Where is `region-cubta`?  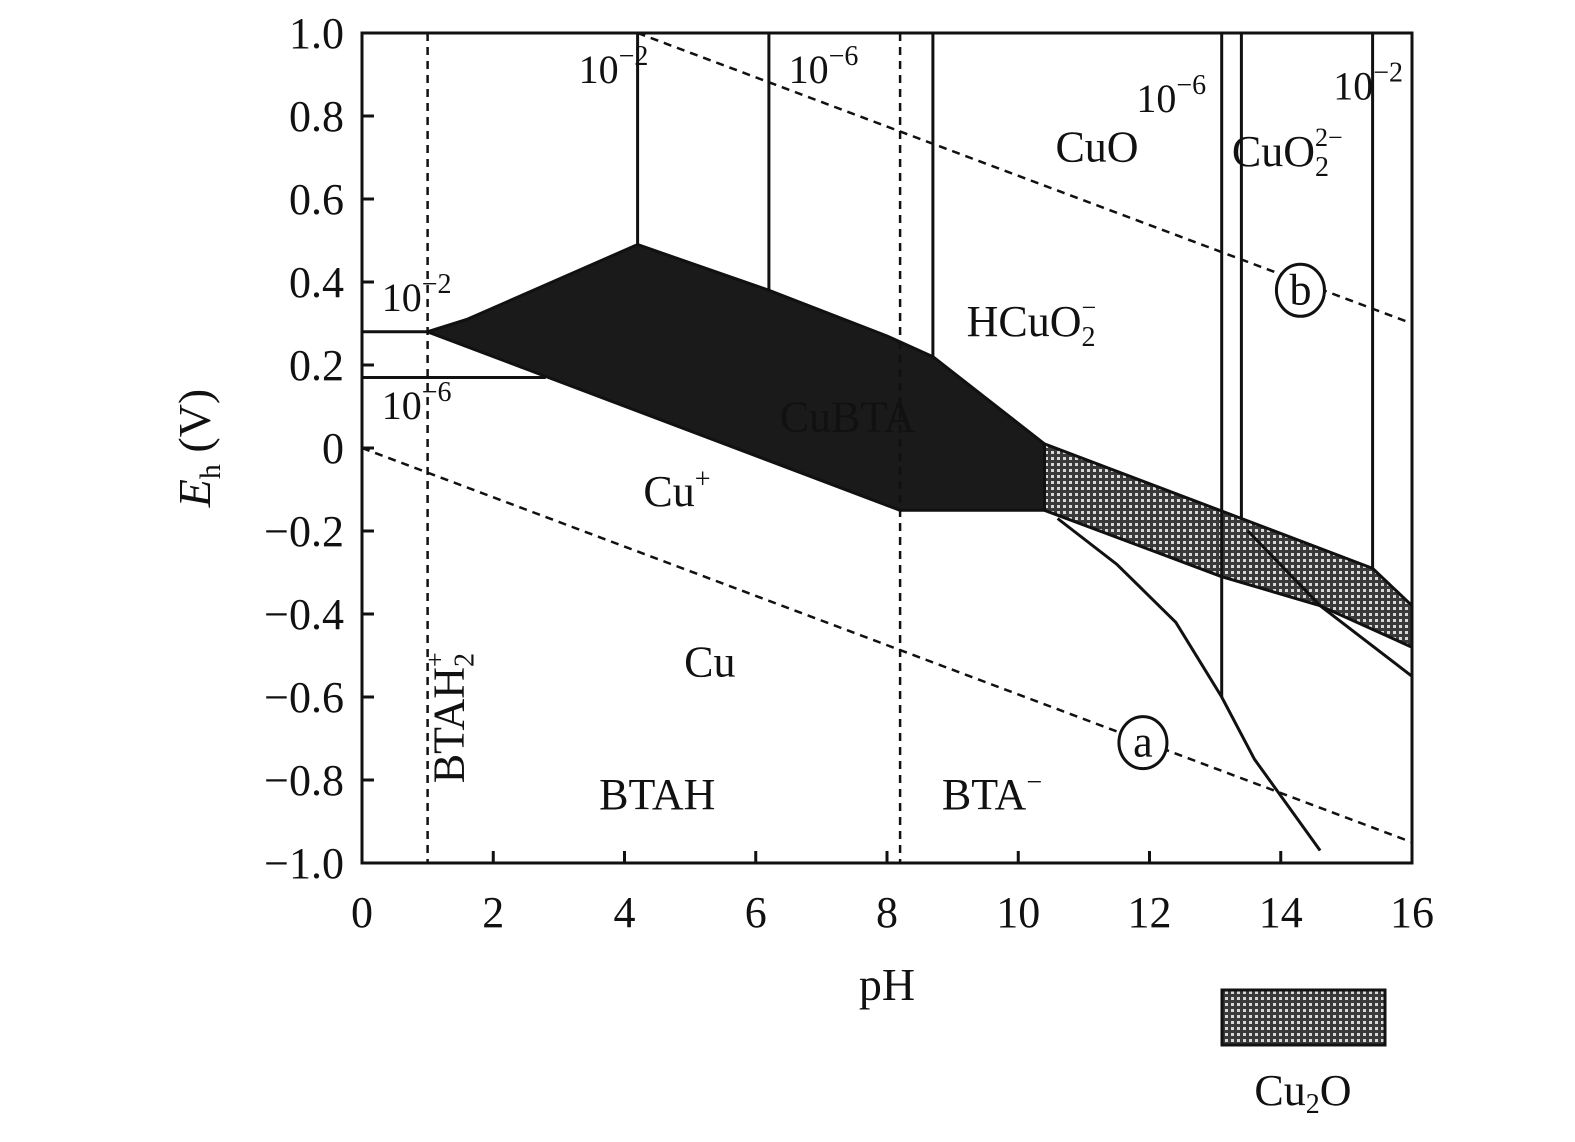
region-cubta is located at coordinates (736, 377).